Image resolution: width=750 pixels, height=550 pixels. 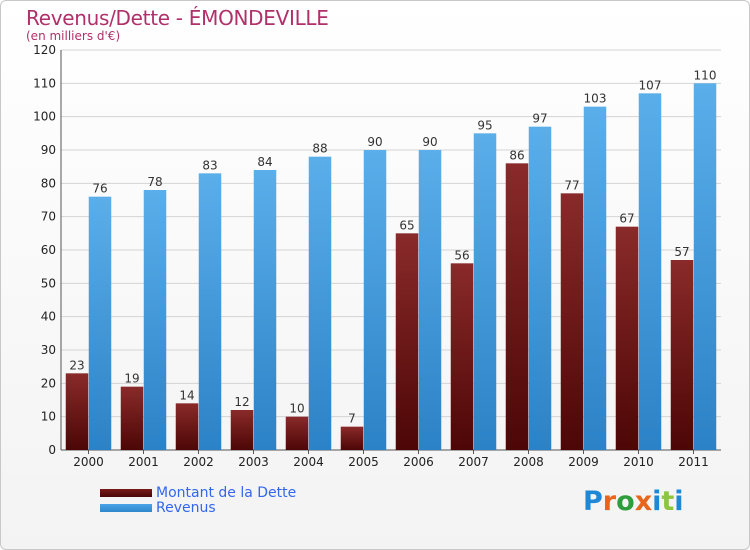 What do you see at coordinates (681, 252) in the screenshot?
I see `data-label: 57` at bounding box center [681, 252].